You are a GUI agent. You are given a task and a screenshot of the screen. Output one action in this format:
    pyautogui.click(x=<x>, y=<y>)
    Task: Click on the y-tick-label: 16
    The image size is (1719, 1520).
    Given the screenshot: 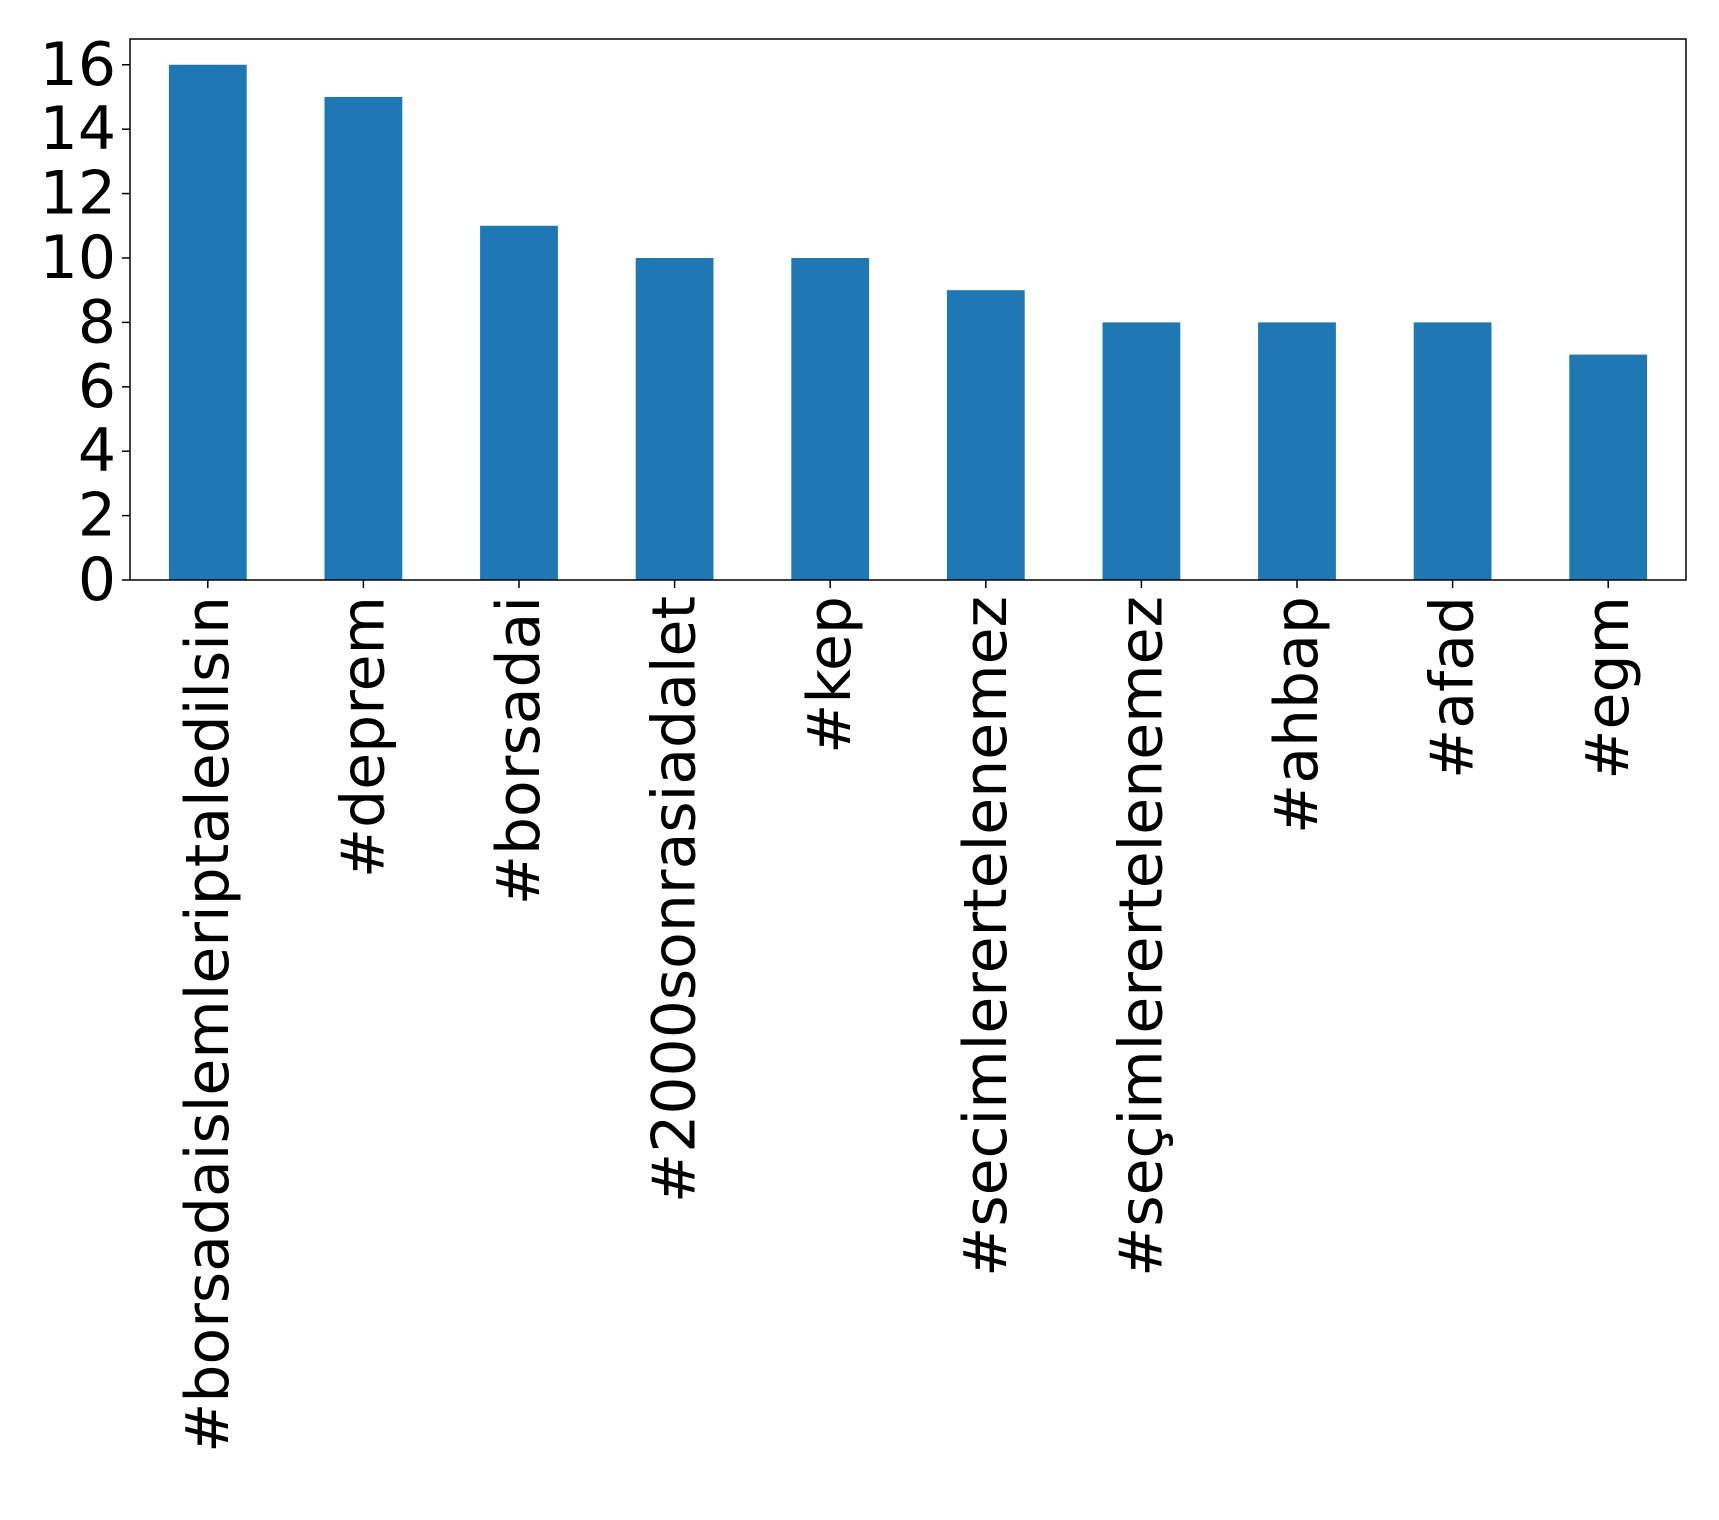 What is the action you would take?
    pyautogui.click(x=78, y=65)
    